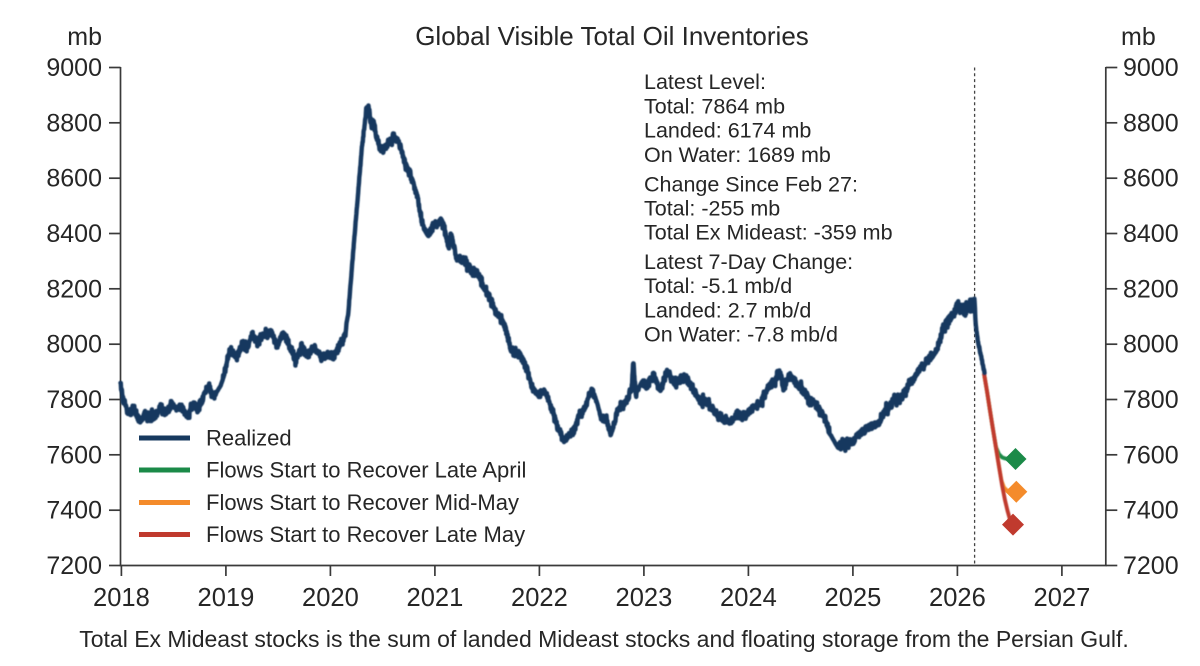 Image resolution: width=1200 pixels, height=666 pixels. Describe the element at coordinates (957, 598) in the screenshot. I see `svg-text: 2026` at that location.